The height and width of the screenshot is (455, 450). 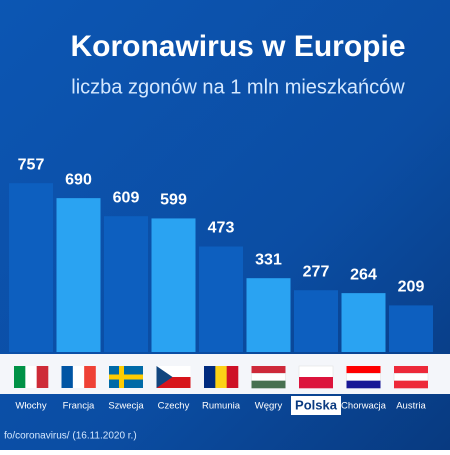 What do you see at coordinates (79, 406) in the screenshot?
I see `x-tick-label: Francja` at bounding box center [79, 406].